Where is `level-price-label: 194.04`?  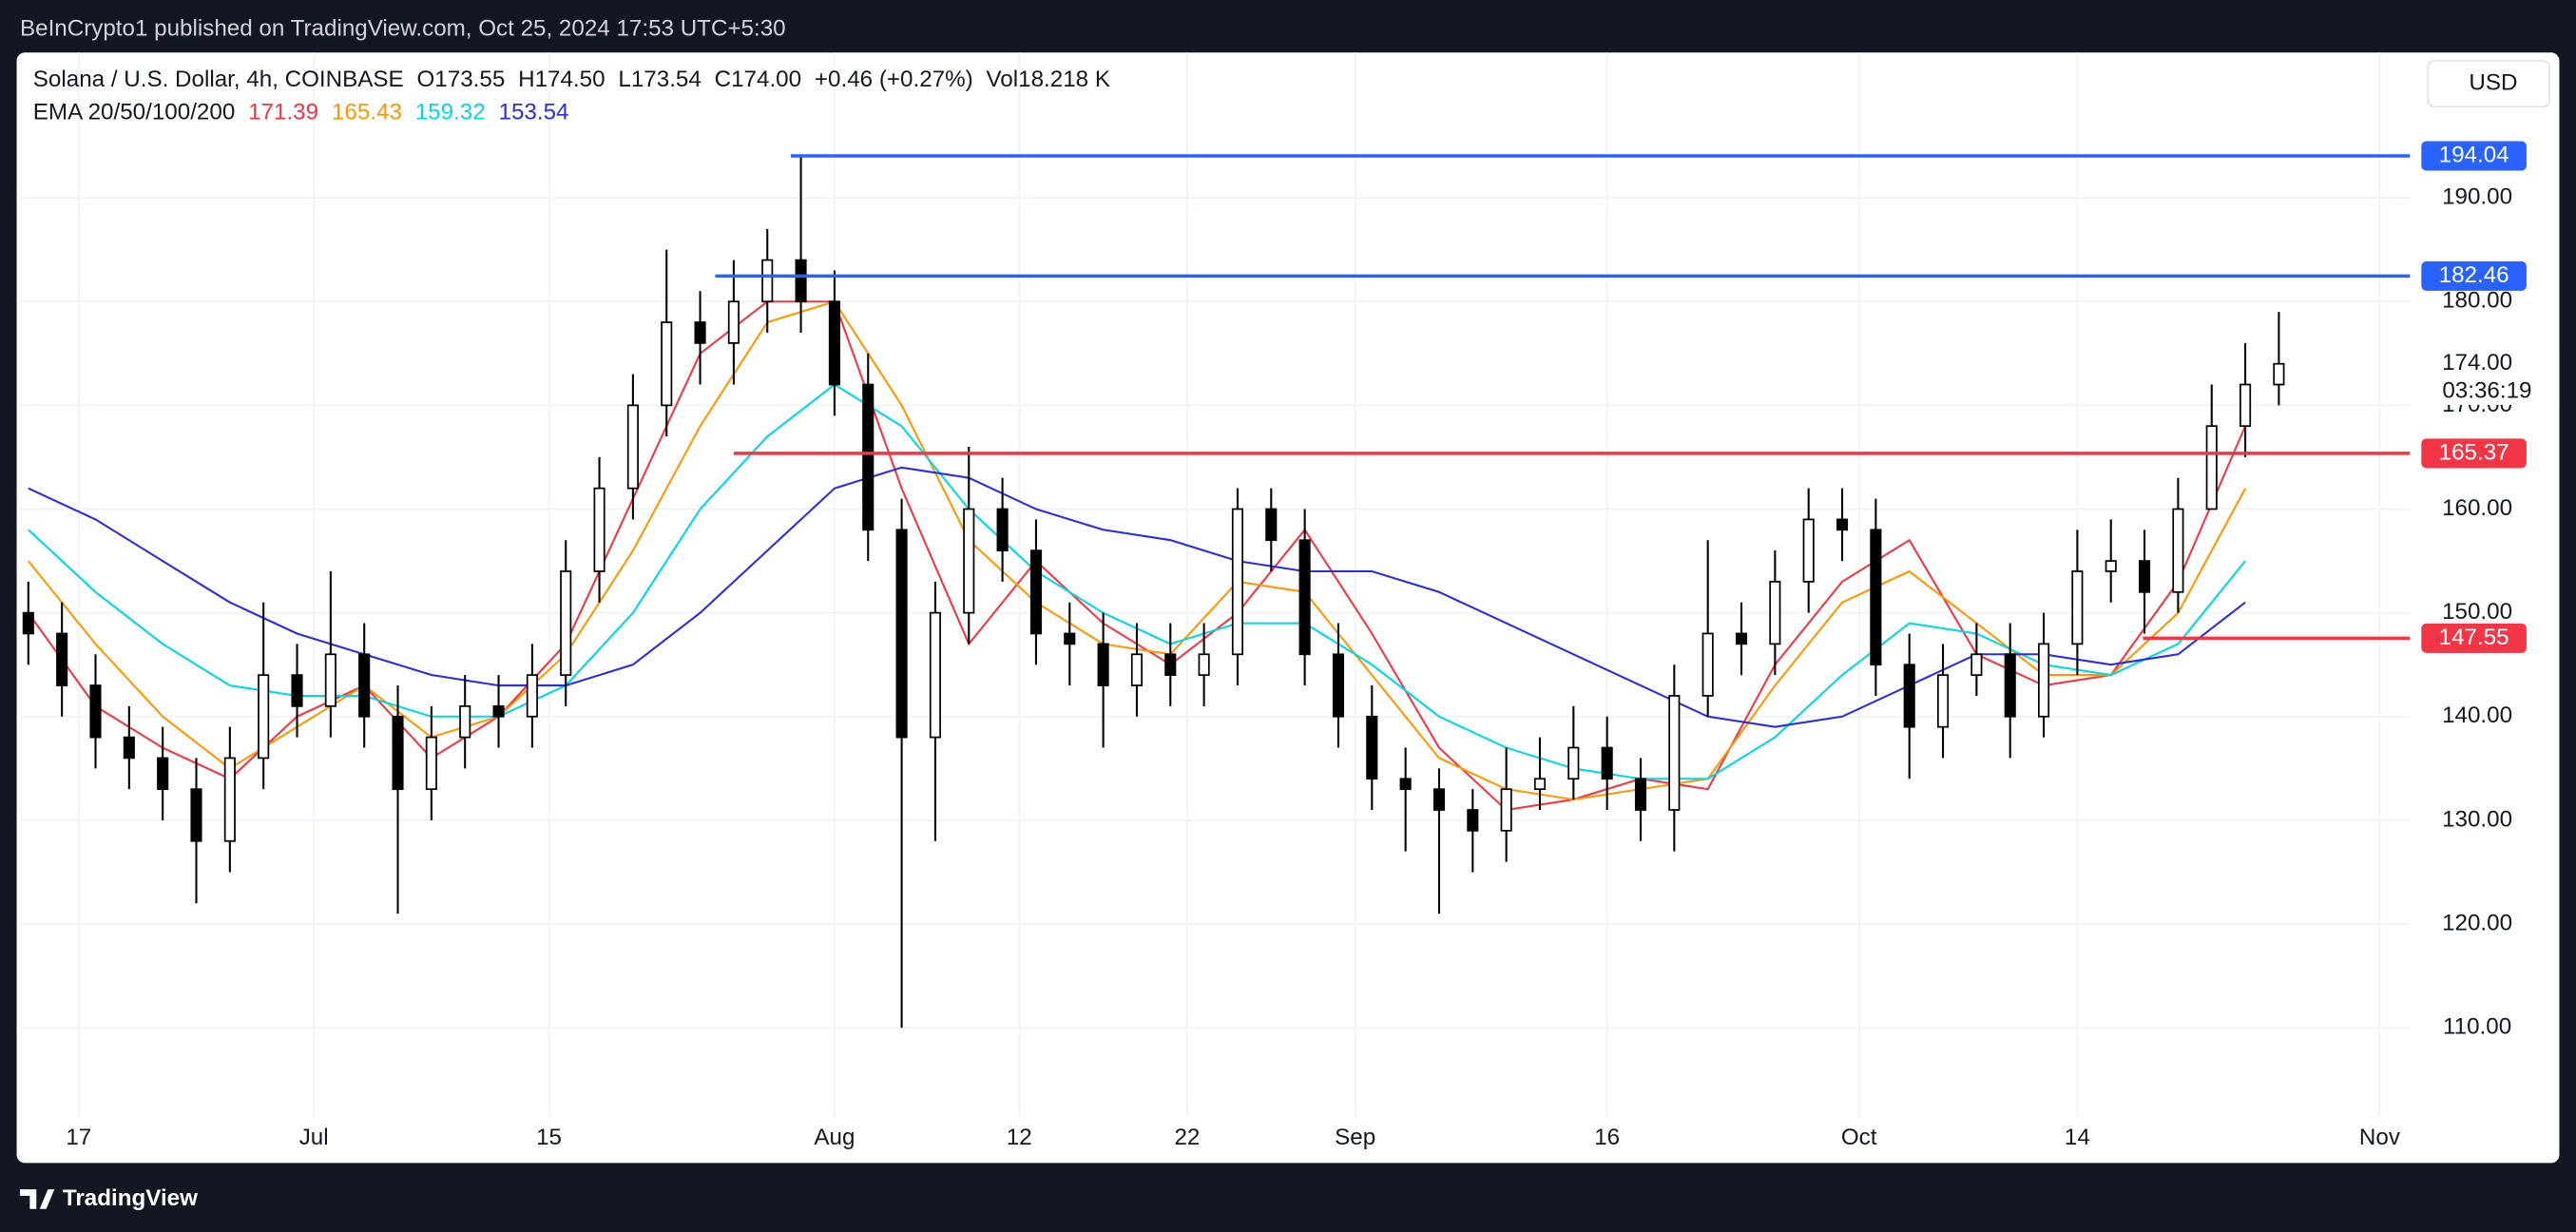 level-price-label: 194.04 is located at coordinates (2474, 154).